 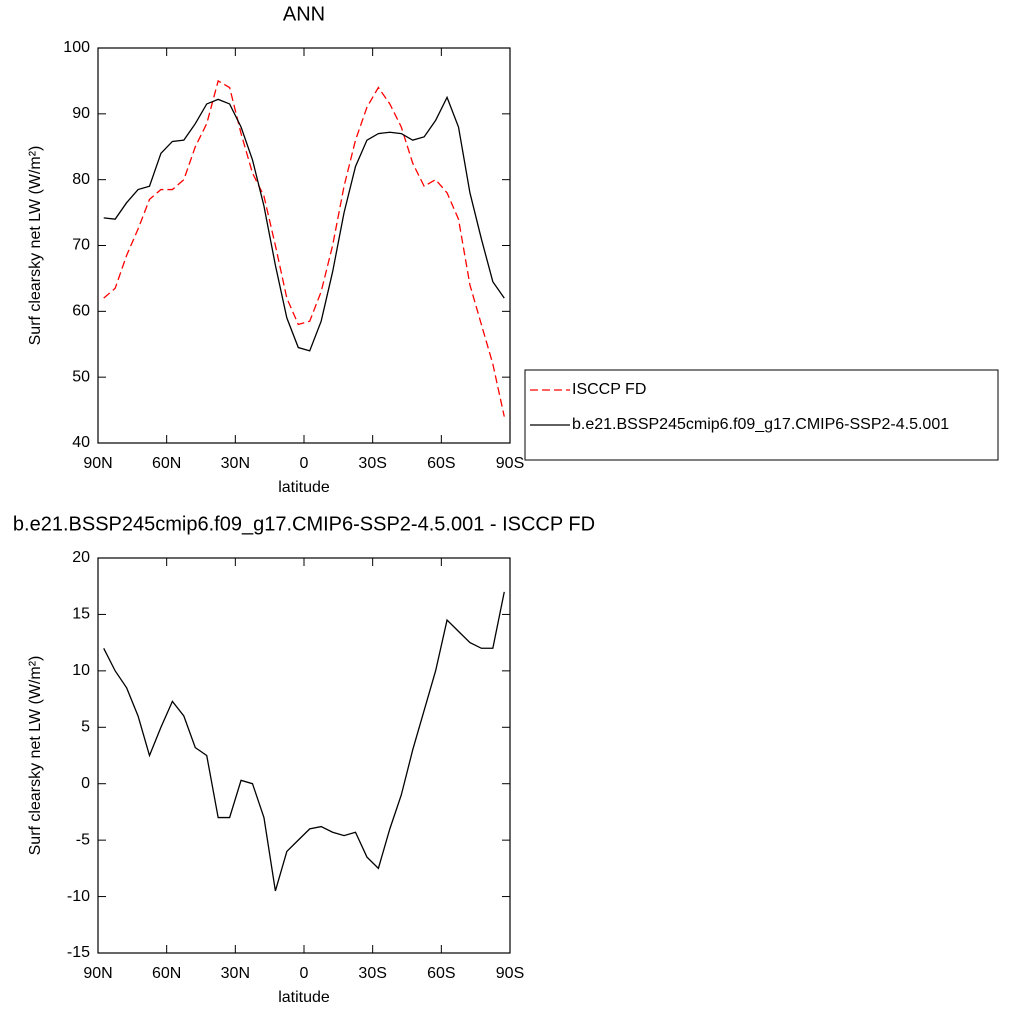 What do you see at coordinates (85, 727) in the screenshot?
I see `y-tick-label: 5` at bounding box center [85, 727].